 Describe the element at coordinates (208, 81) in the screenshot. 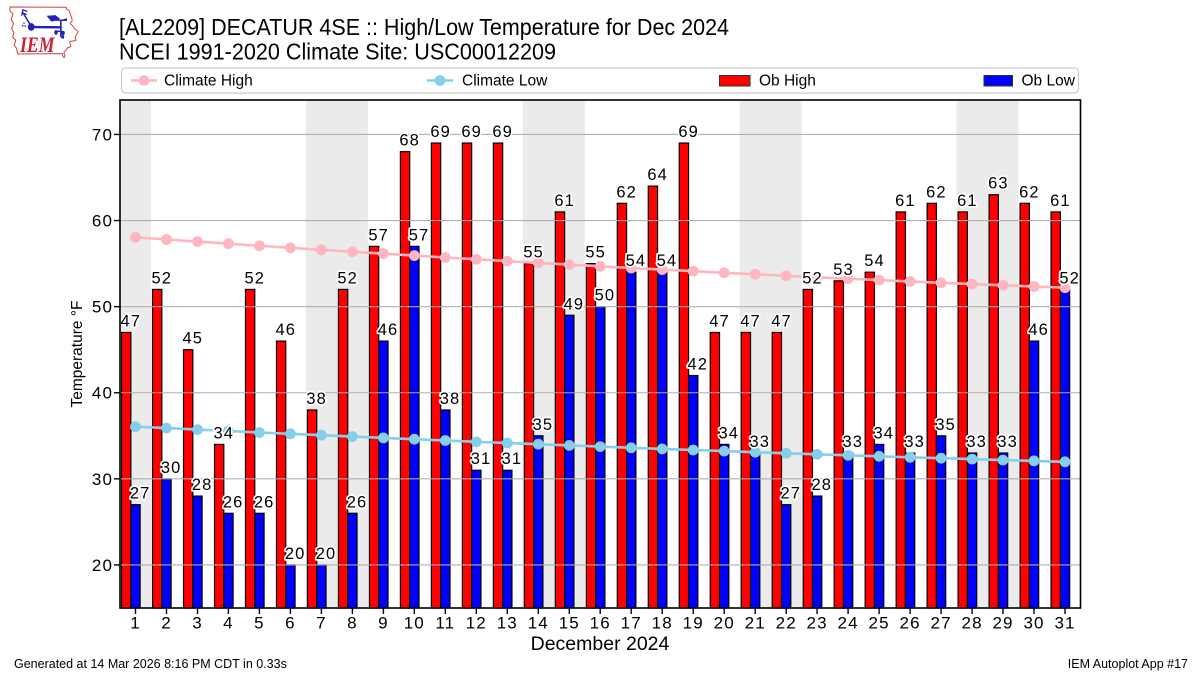

I see `svg-text: Climate High` at that location.